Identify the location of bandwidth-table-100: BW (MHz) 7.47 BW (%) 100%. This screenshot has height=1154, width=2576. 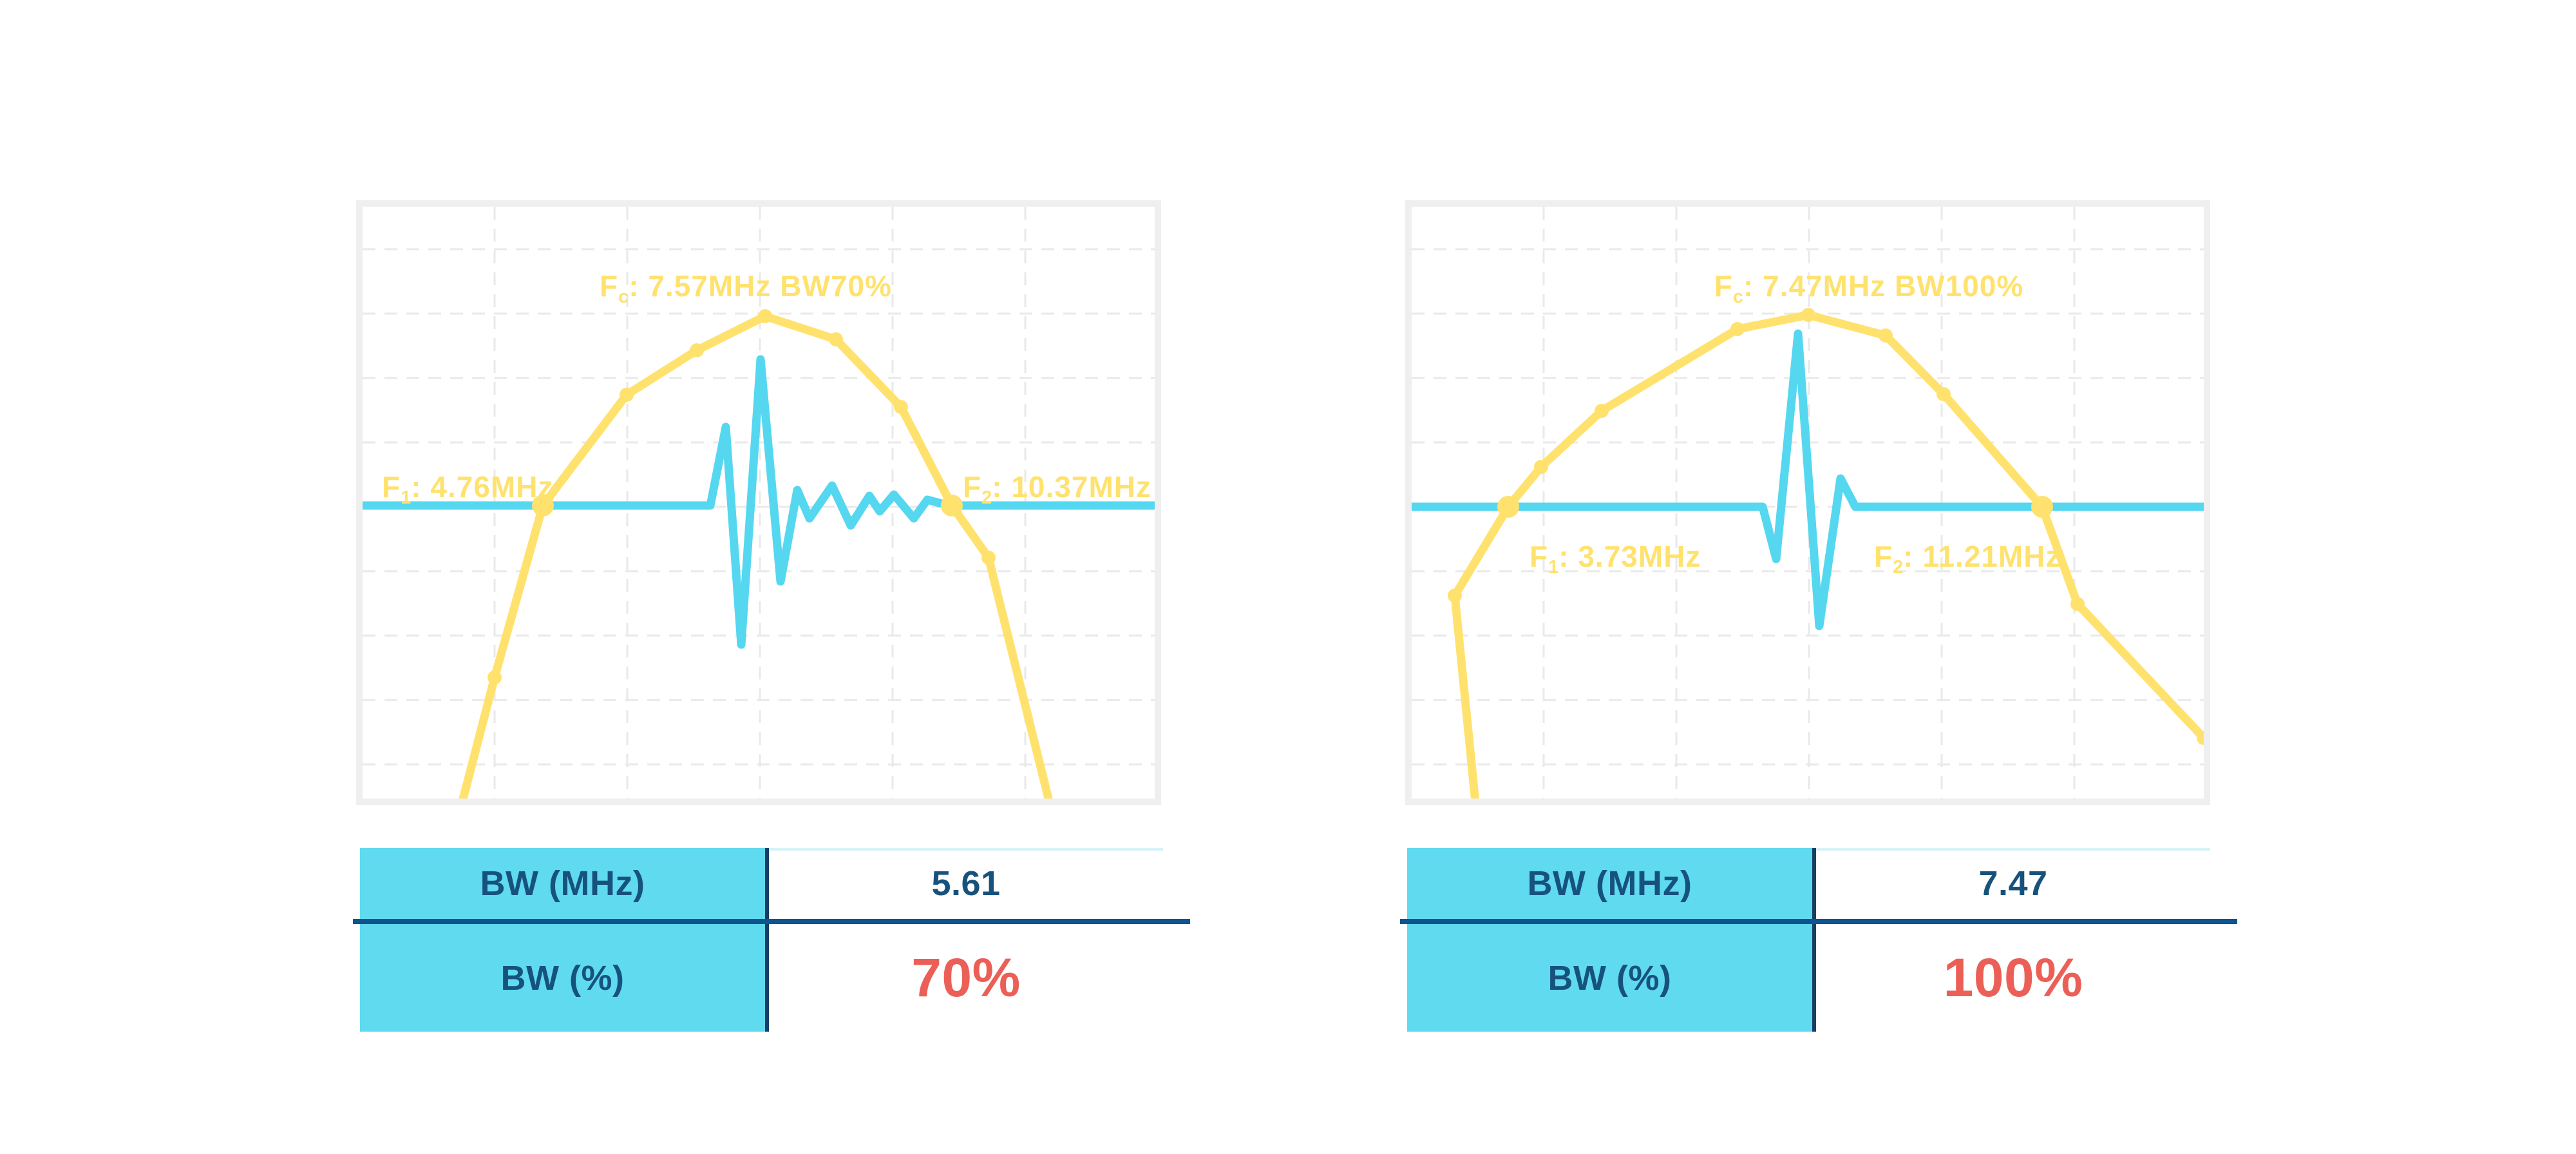
(1818, 940).